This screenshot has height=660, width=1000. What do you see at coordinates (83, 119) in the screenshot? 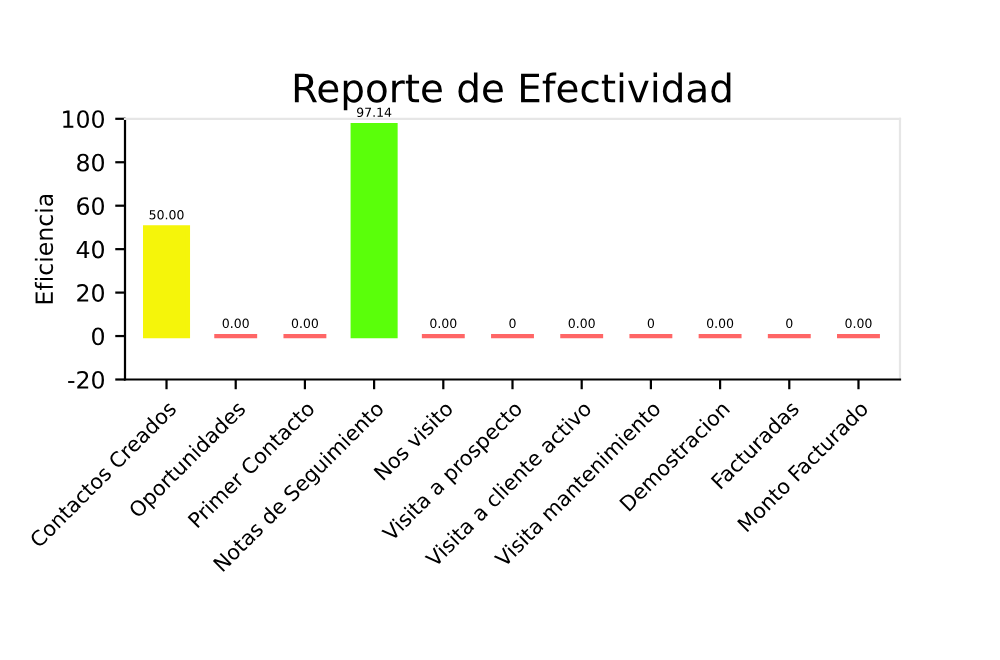
I see `y-tick-label: 100` at bounding box center [83, 119].